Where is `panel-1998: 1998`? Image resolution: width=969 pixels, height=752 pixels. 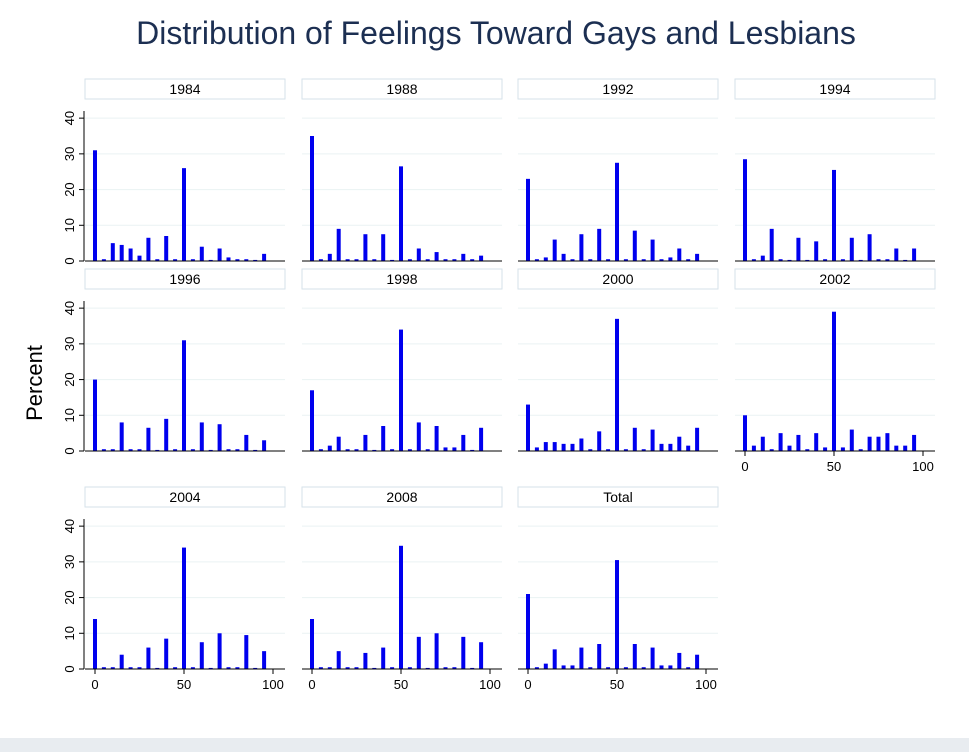
panel-1998: 1998 is located at coordinates (402, 360).